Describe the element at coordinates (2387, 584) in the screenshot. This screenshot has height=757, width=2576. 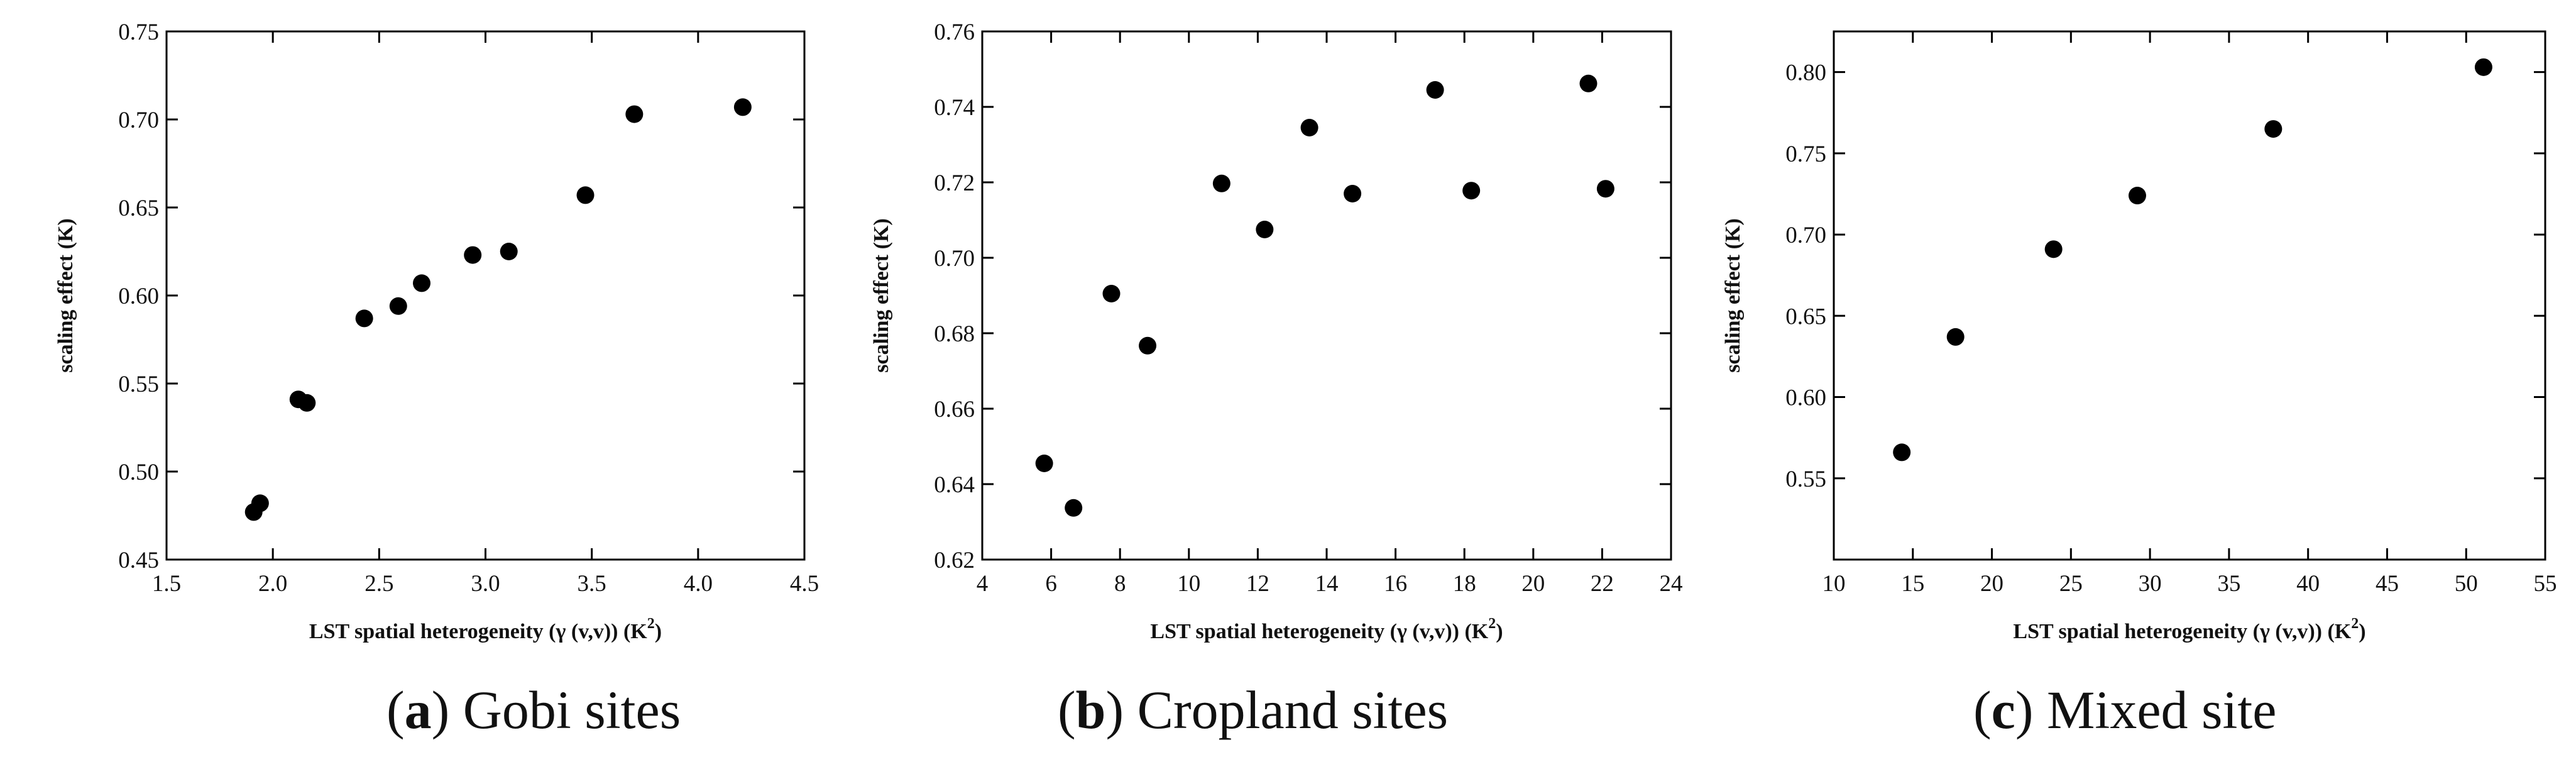
I see `x-tick-label: 45` at that location.